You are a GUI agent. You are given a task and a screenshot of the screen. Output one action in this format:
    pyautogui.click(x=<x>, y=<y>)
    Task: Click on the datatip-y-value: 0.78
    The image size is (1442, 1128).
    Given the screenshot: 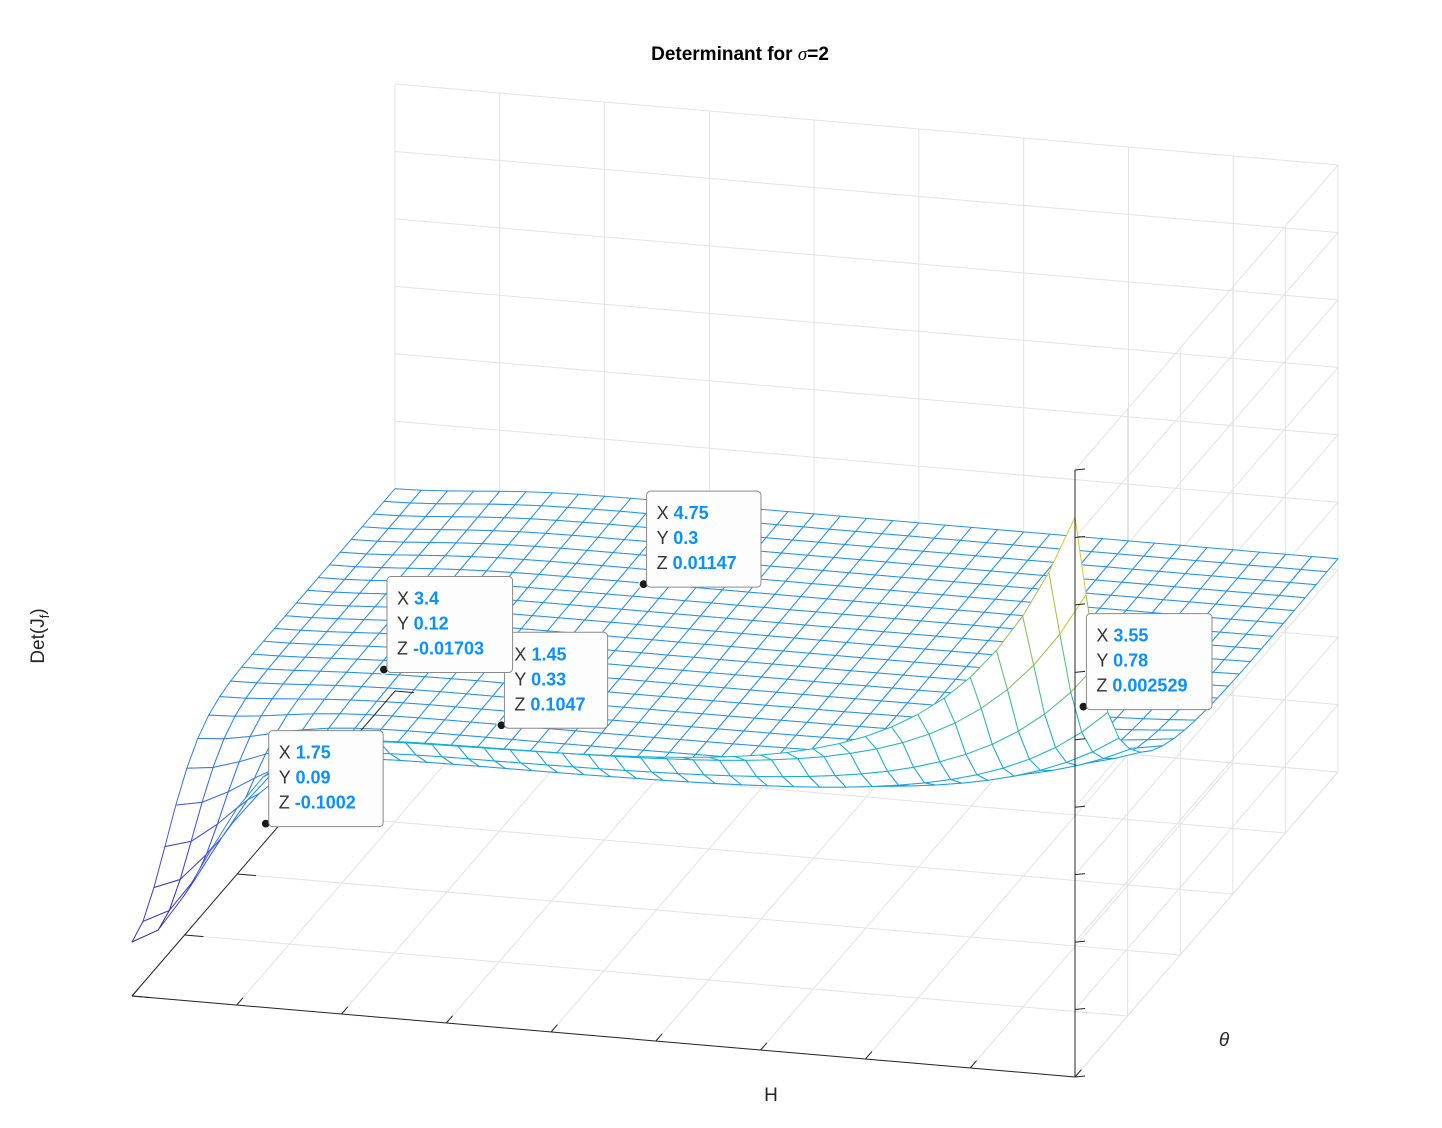 What is the action you would take?
    pyautogui.click(x=1130, y=661)
    